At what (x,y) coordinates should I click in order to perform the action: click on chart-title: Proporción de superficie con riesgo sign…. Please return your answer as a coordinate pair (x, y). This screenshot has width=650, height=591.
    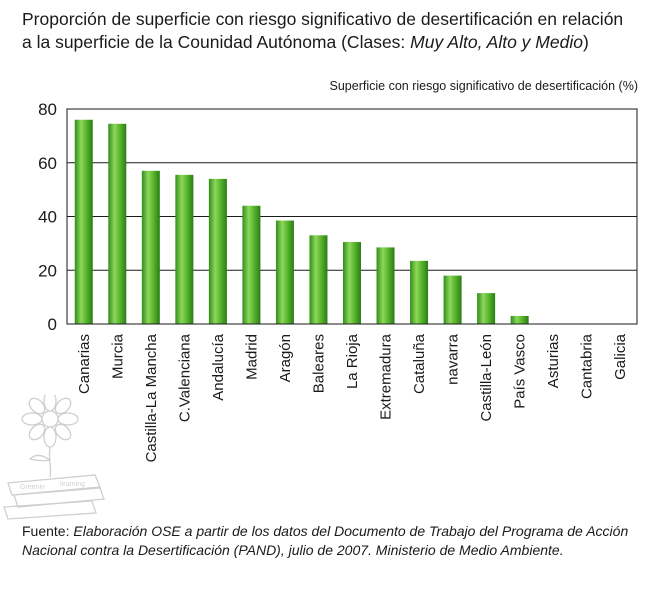
    Looking at the image, I should click on (332, 31).